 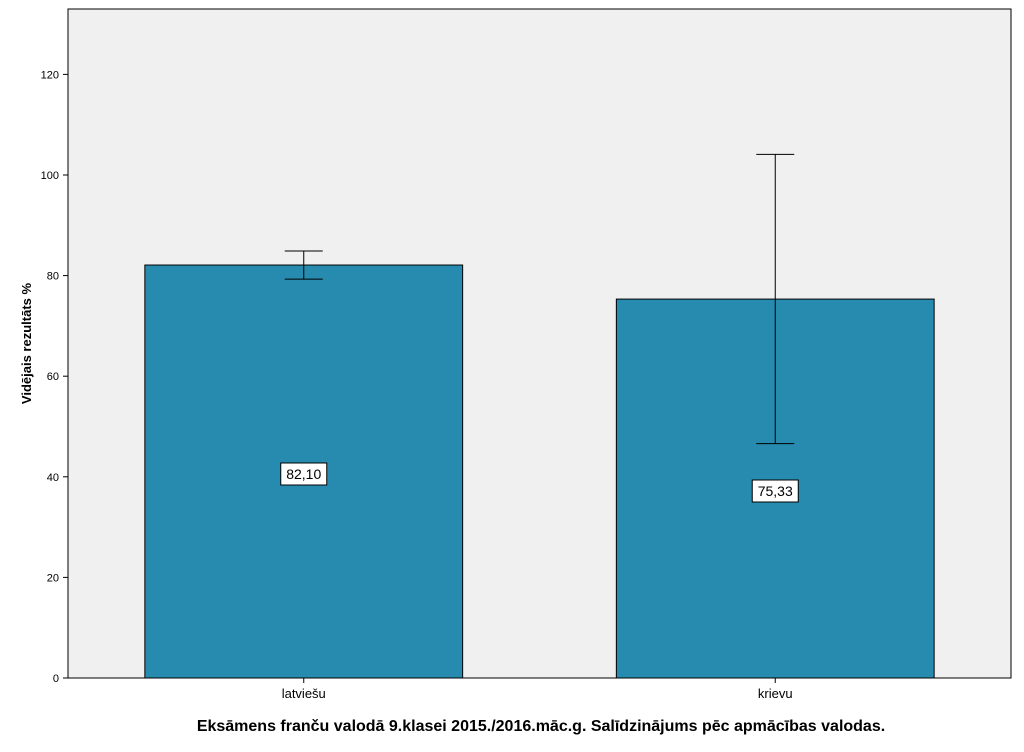 What do you see at coordinates (539, 482) in the screenshot?
I see `value-labels: 82,10 75,33` at bounding box center [539, 482].